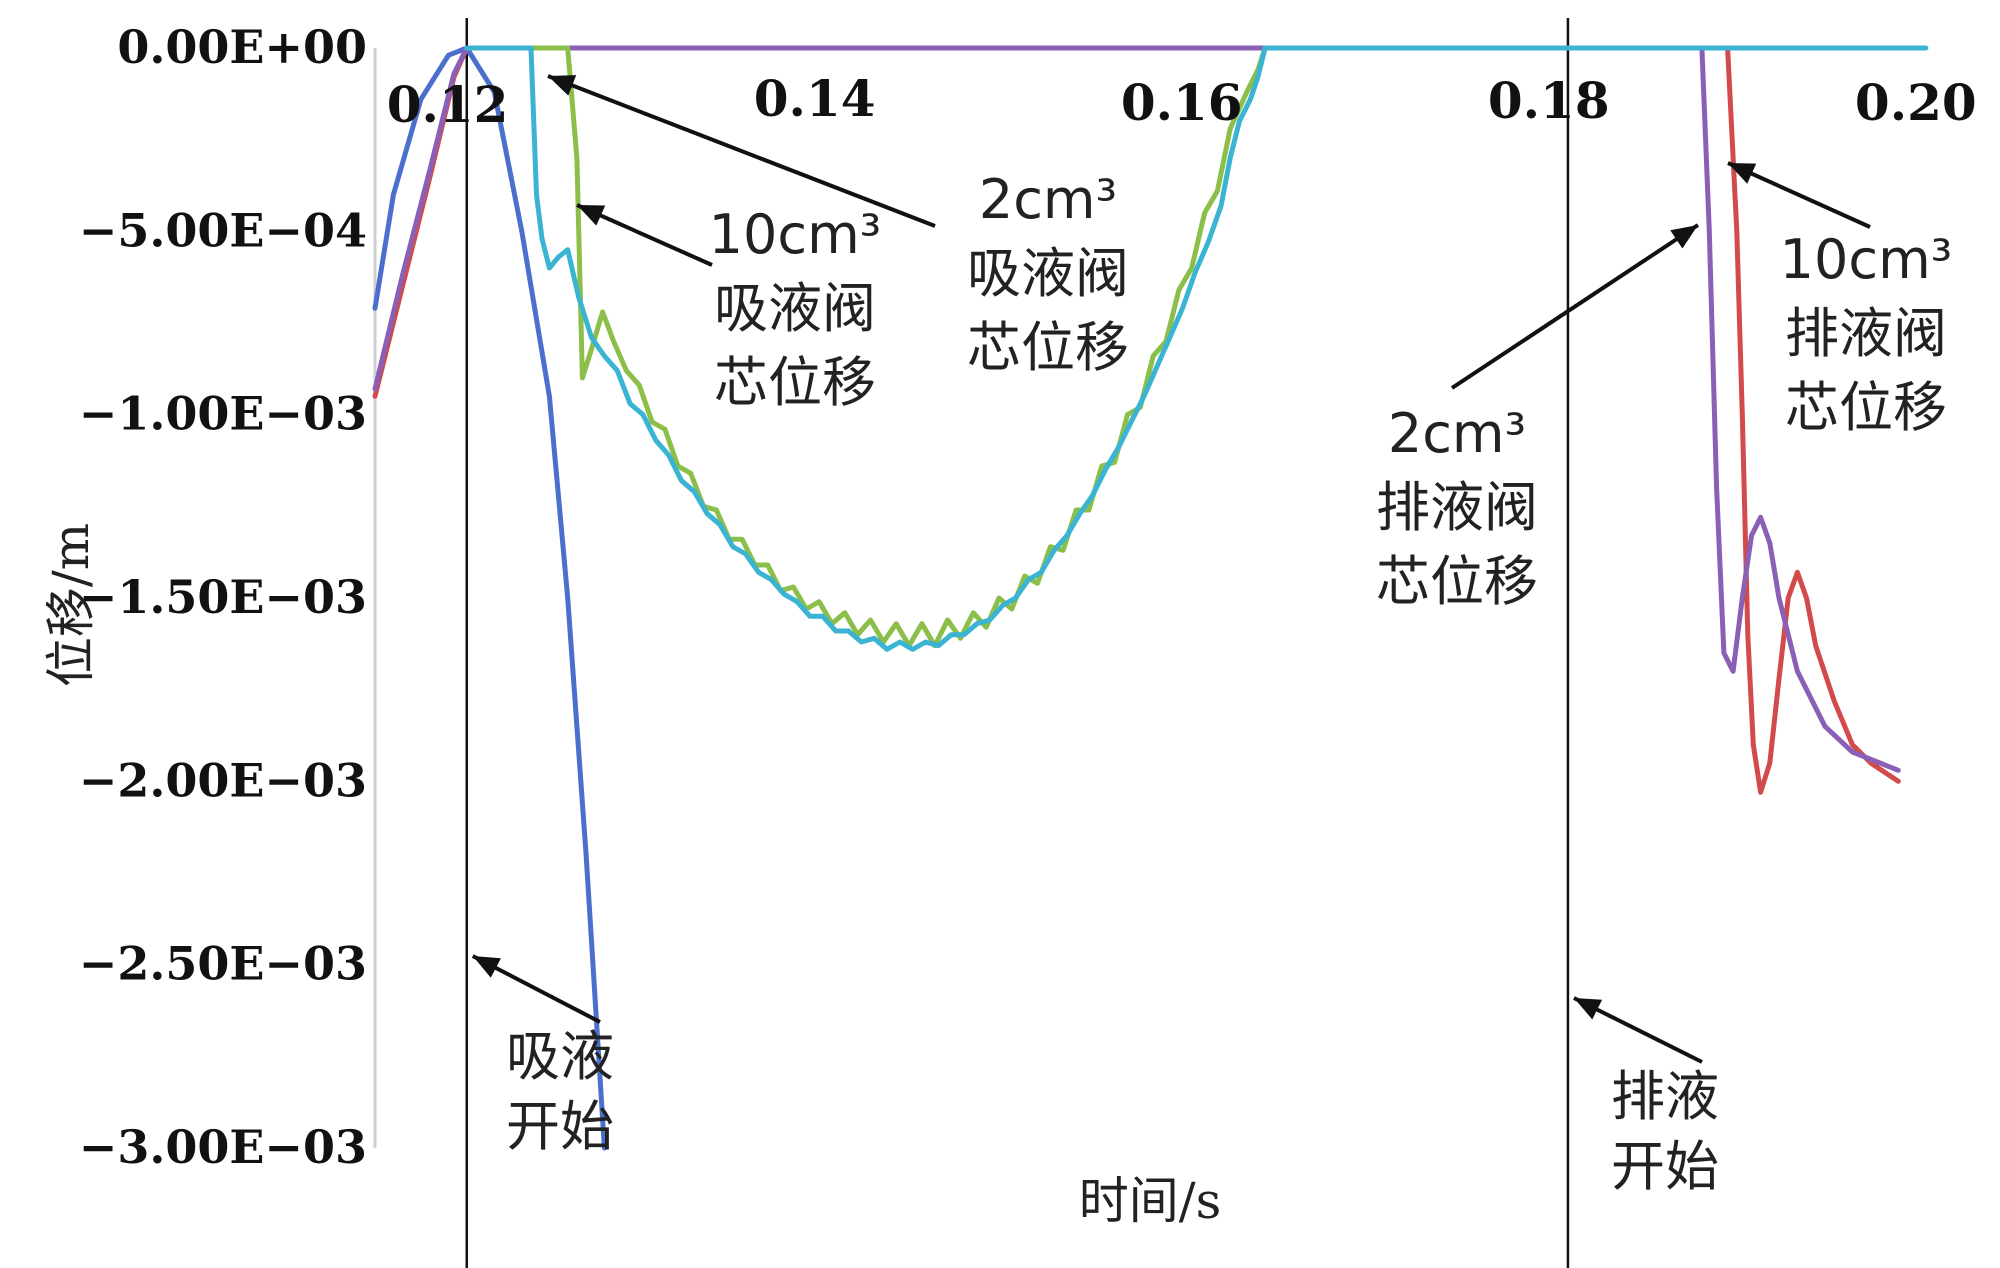  Describe the element at coordinates (1916, 102) in the screenshot. I see `x-tick-label: 0.20` at that location.